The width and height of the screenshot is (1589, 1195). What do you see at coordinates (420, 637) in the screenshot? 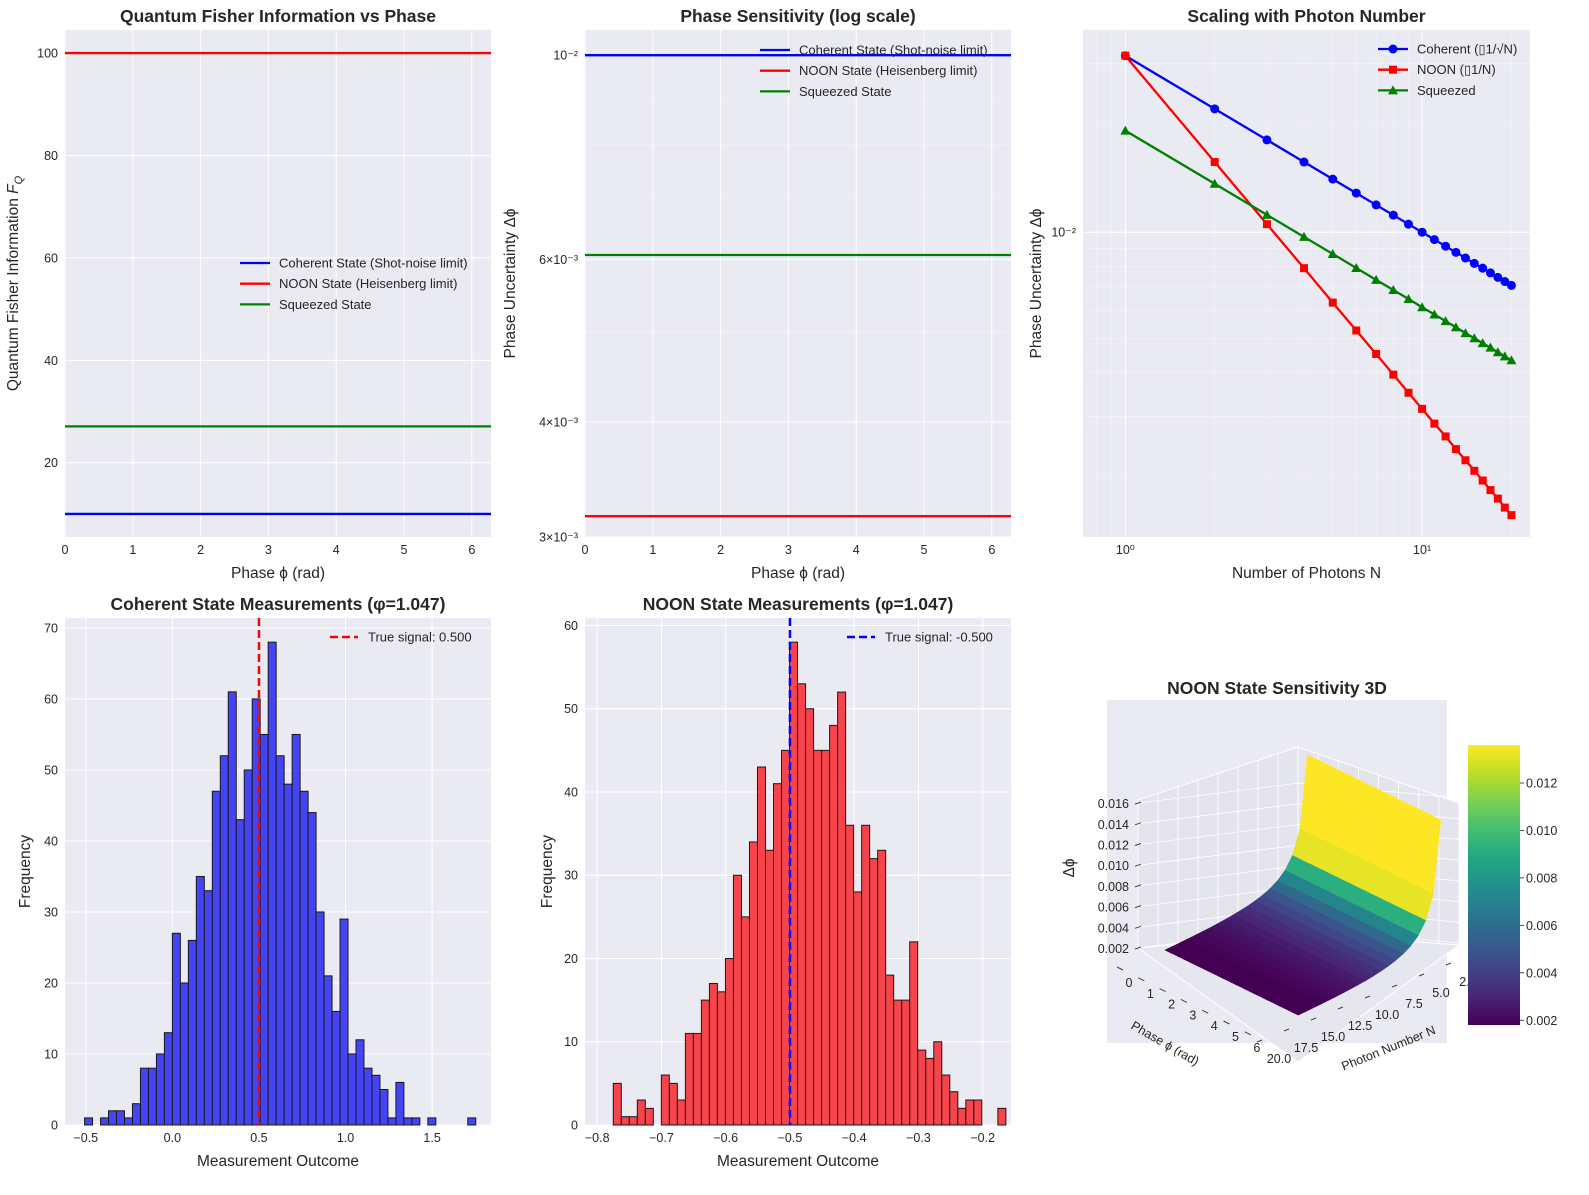
I see `legend-label: True signal: 0.500` at bounding box center [420, 637].